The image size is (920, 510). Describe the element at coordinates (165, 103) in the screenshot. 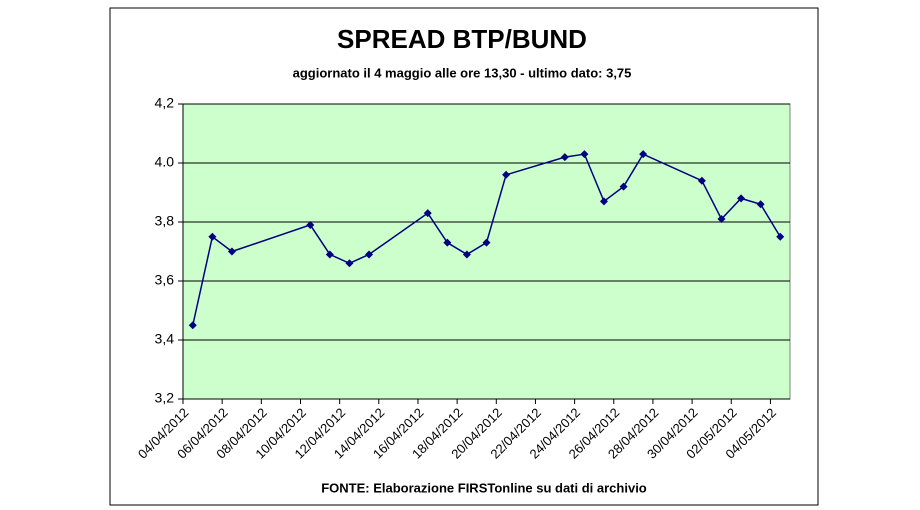

I see `y-tick-label: 4,2` at that location.